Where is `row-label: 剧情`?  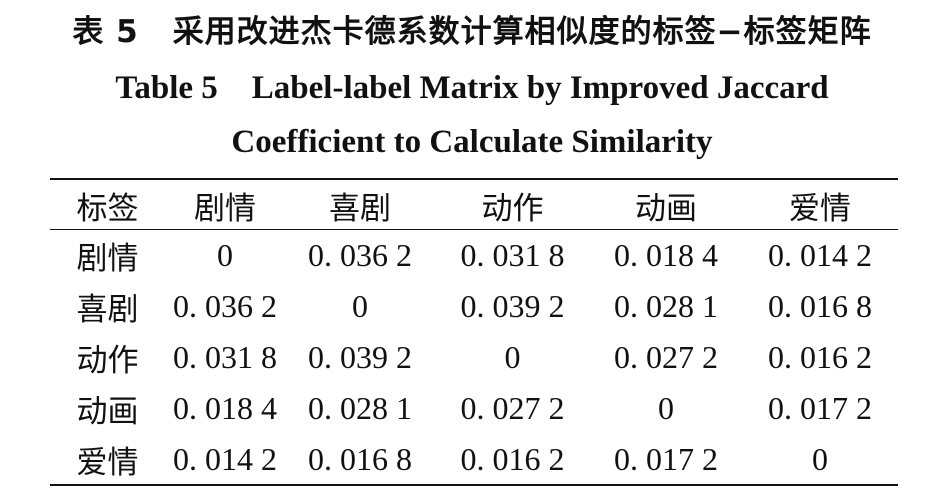 row-label: 剧情 is located at coordinates (107, 259).